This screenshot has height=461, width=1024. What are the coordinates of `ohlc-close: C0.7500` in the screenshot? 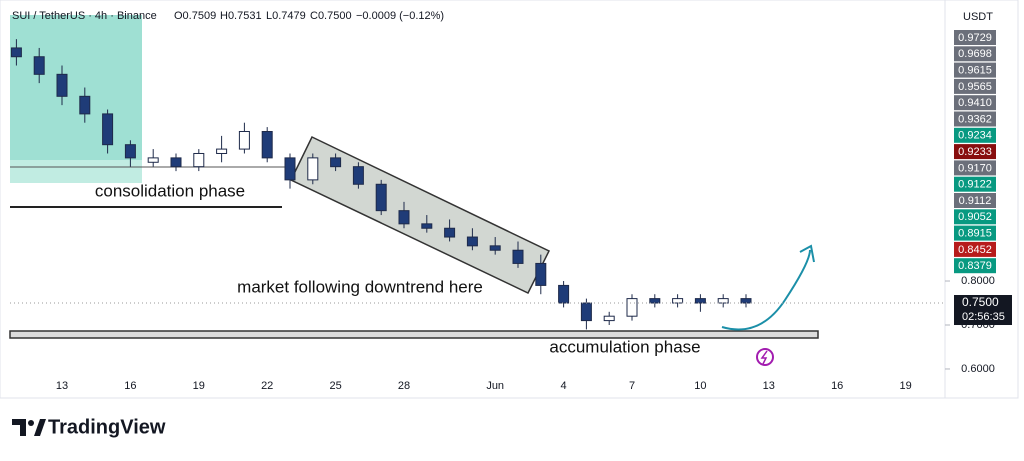 It's located at (331, 16).